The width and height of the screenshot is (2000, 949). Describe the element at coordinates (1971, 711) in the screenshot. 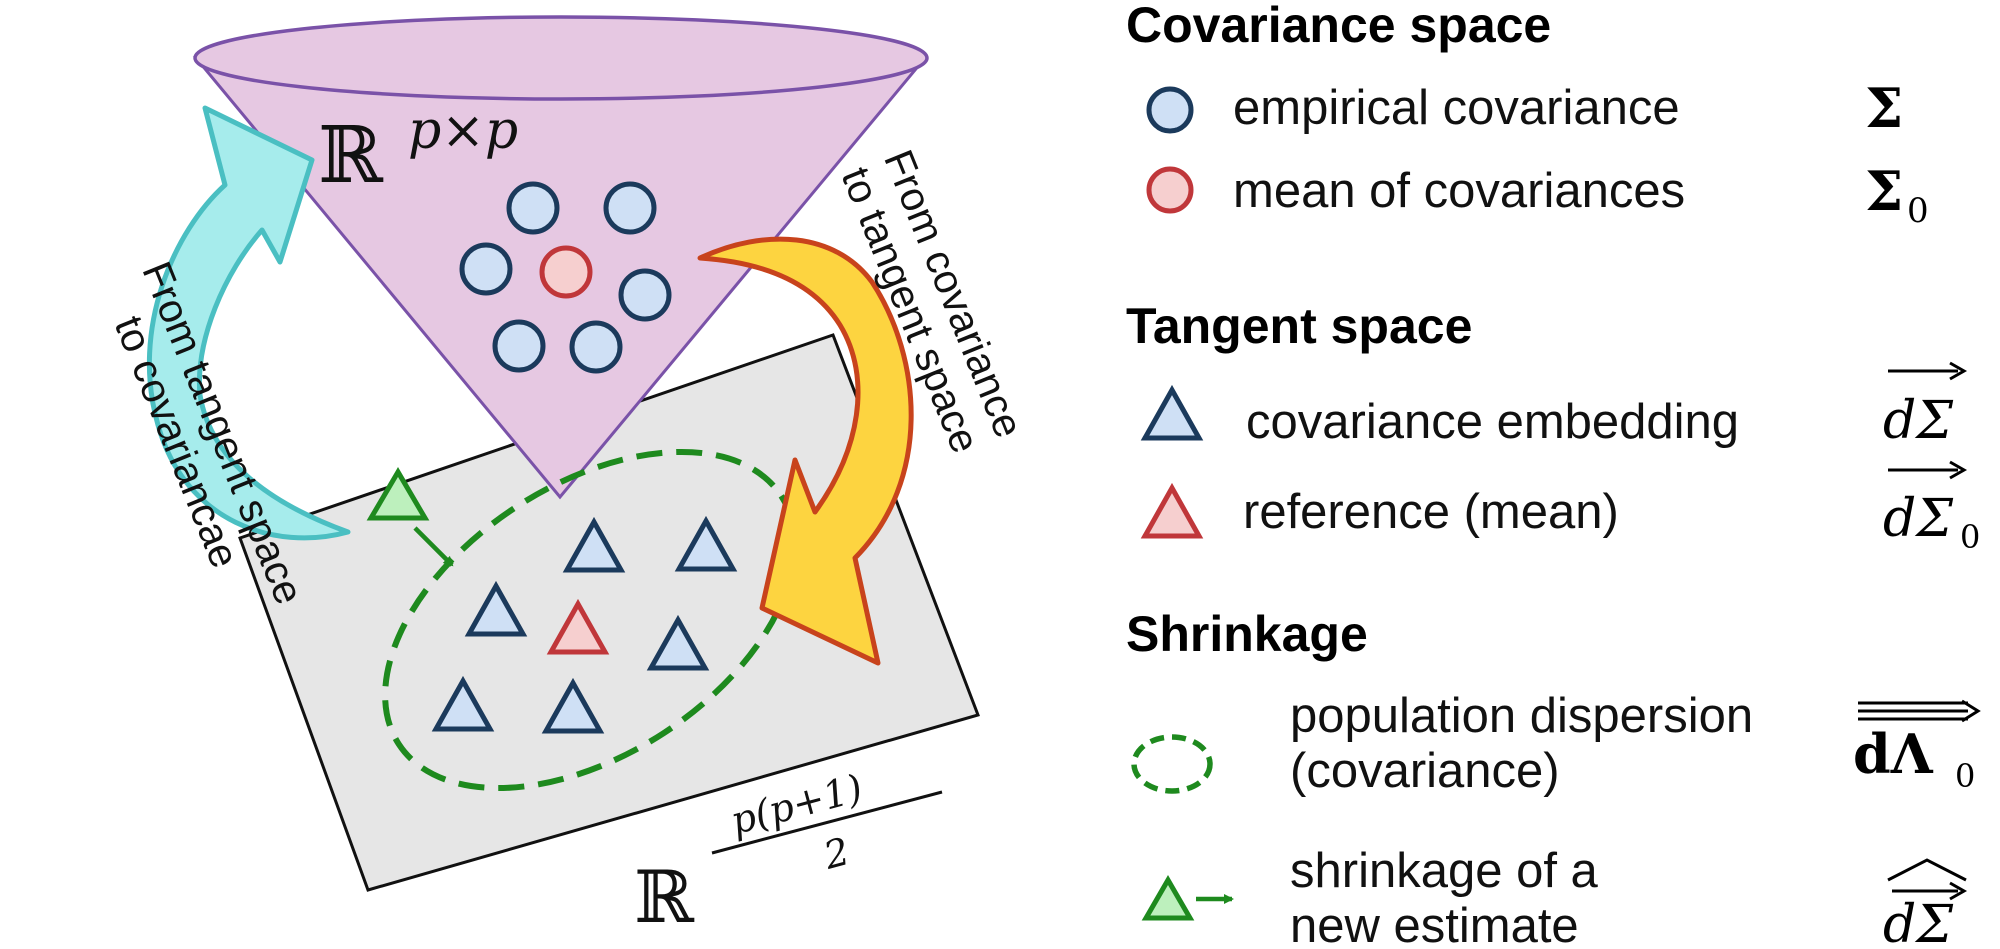

I see `legend-symbol-double-arrowhead` at that location.